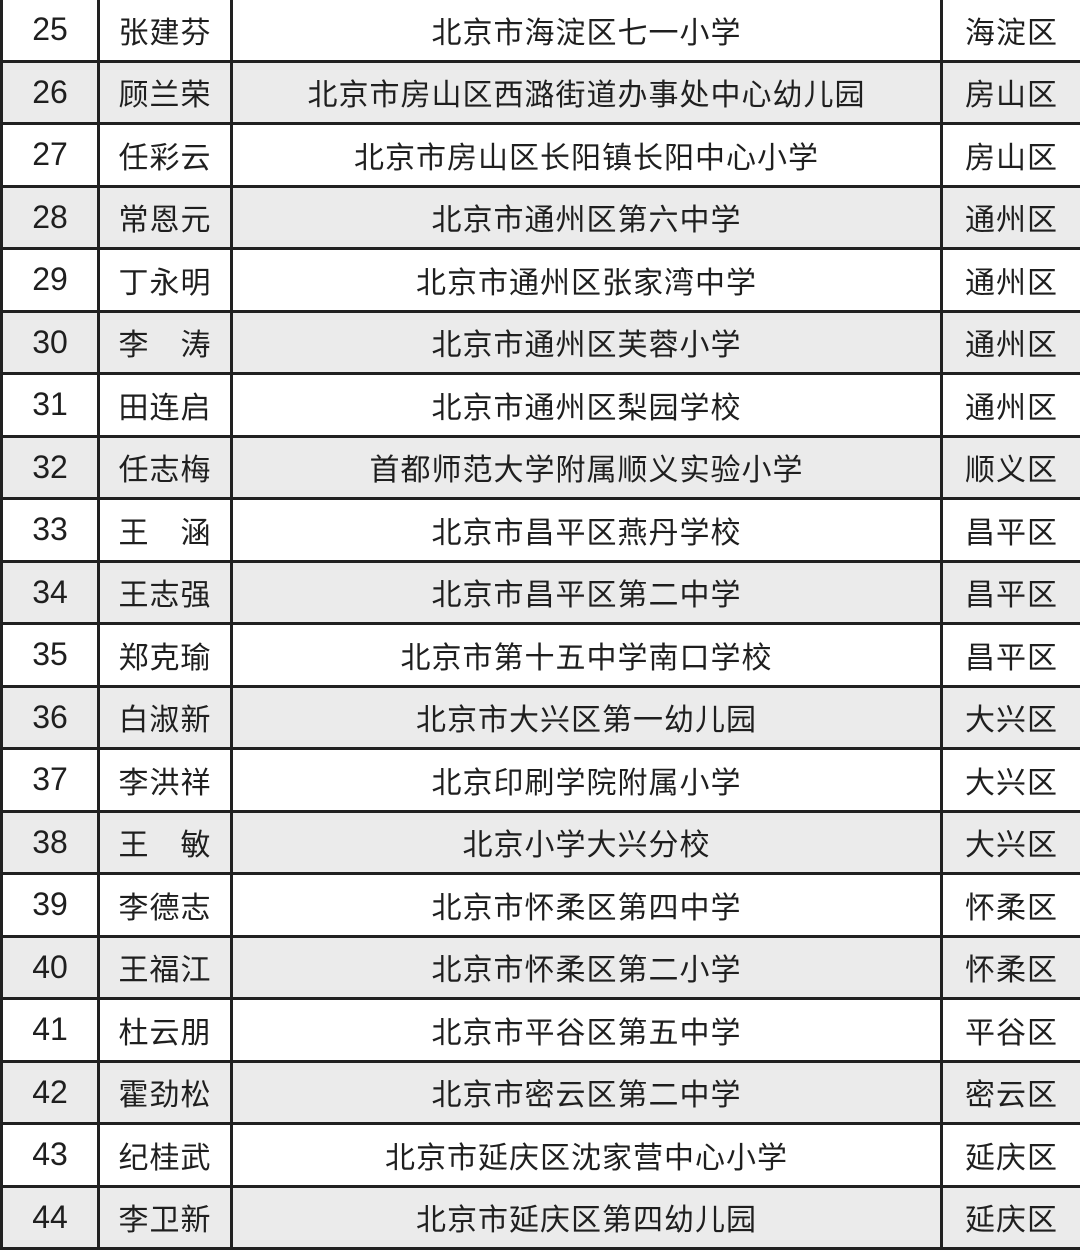  I want to click on name-cell: 王志强, so click(166, 593).